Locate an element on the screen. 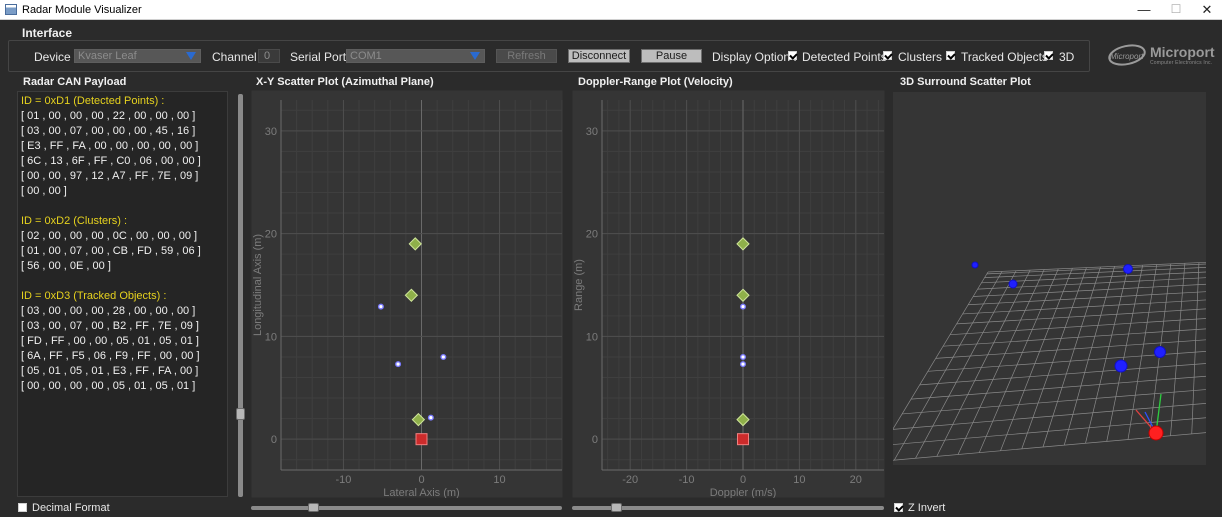 The width and height of the screenshot is (1222, 517). doppler-zoom-slider-track is located at coordinates (728, 508).